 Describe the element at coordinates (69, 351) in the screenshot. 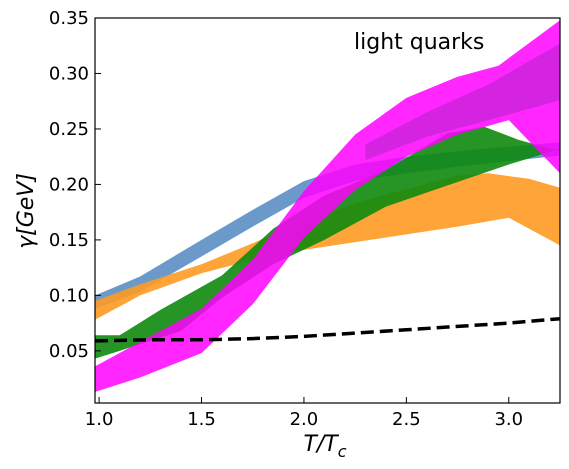

I see `y-tick-label: 0.05` at that location.